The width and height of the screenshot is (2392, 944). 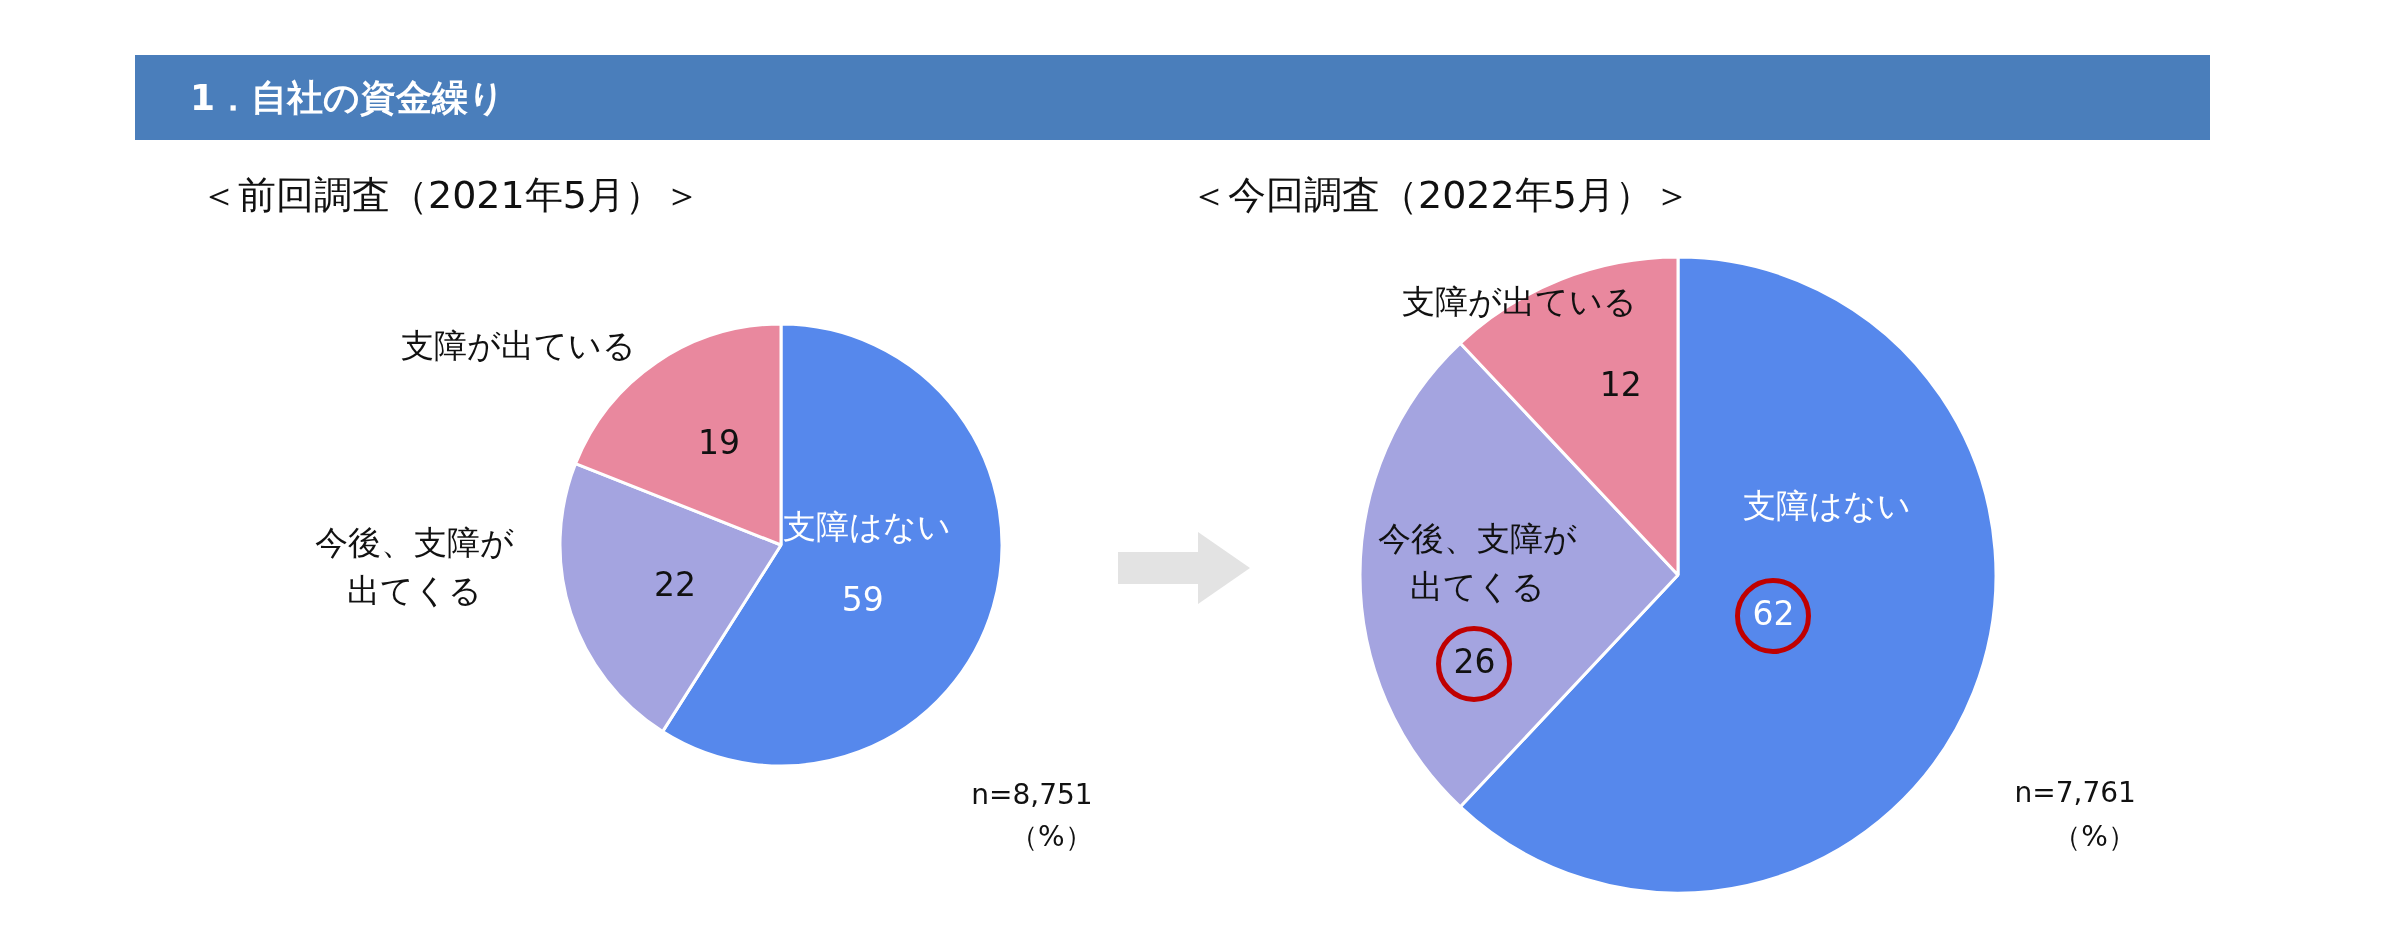 I want to click on text: n=8,751, so click(x=1032, y=795).